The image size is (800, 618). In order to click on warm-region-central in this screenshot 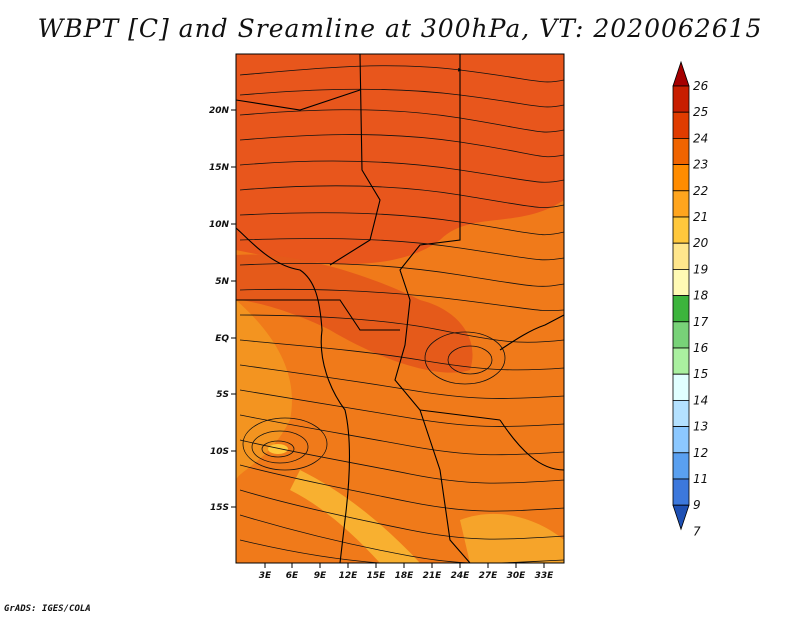, I will do `click(354, 313)`.